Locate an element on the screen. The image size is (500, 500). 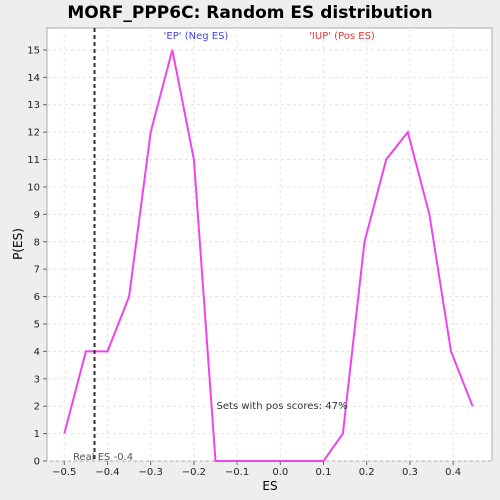
y-tick-label: 1 is located at coordinates (37, 434).